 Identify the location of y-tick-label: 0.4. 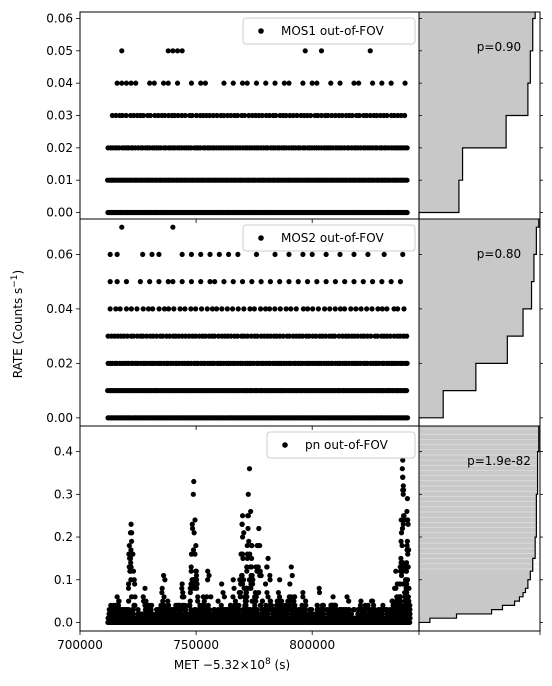
(63, 452).